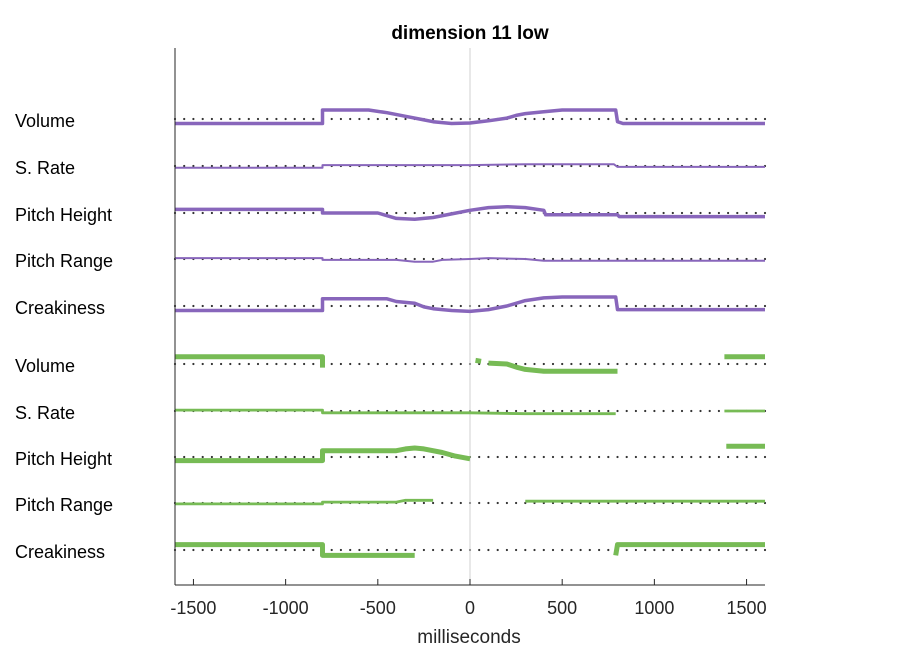  What do you see at coordinates (747, 608) in the screenshot?
I see `x-tick-label: 1500` at bounding box center [747, 608].